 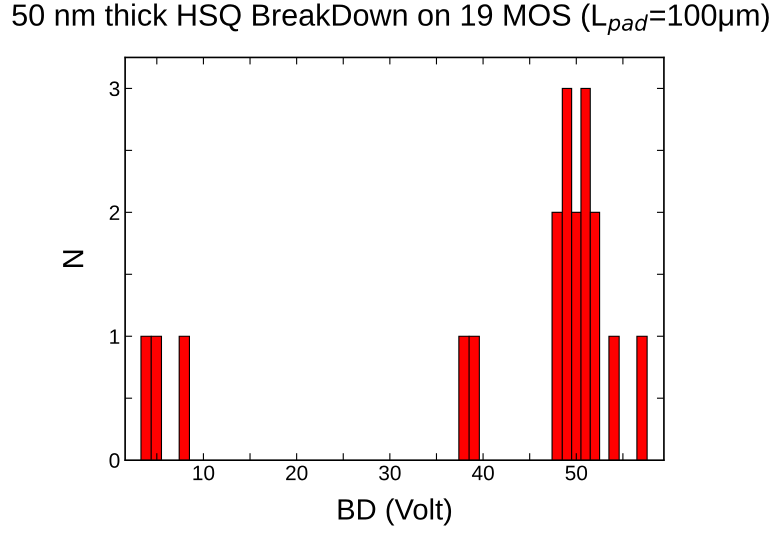 I want to click on y-tick-label: 2, so click(x=115, y=212).